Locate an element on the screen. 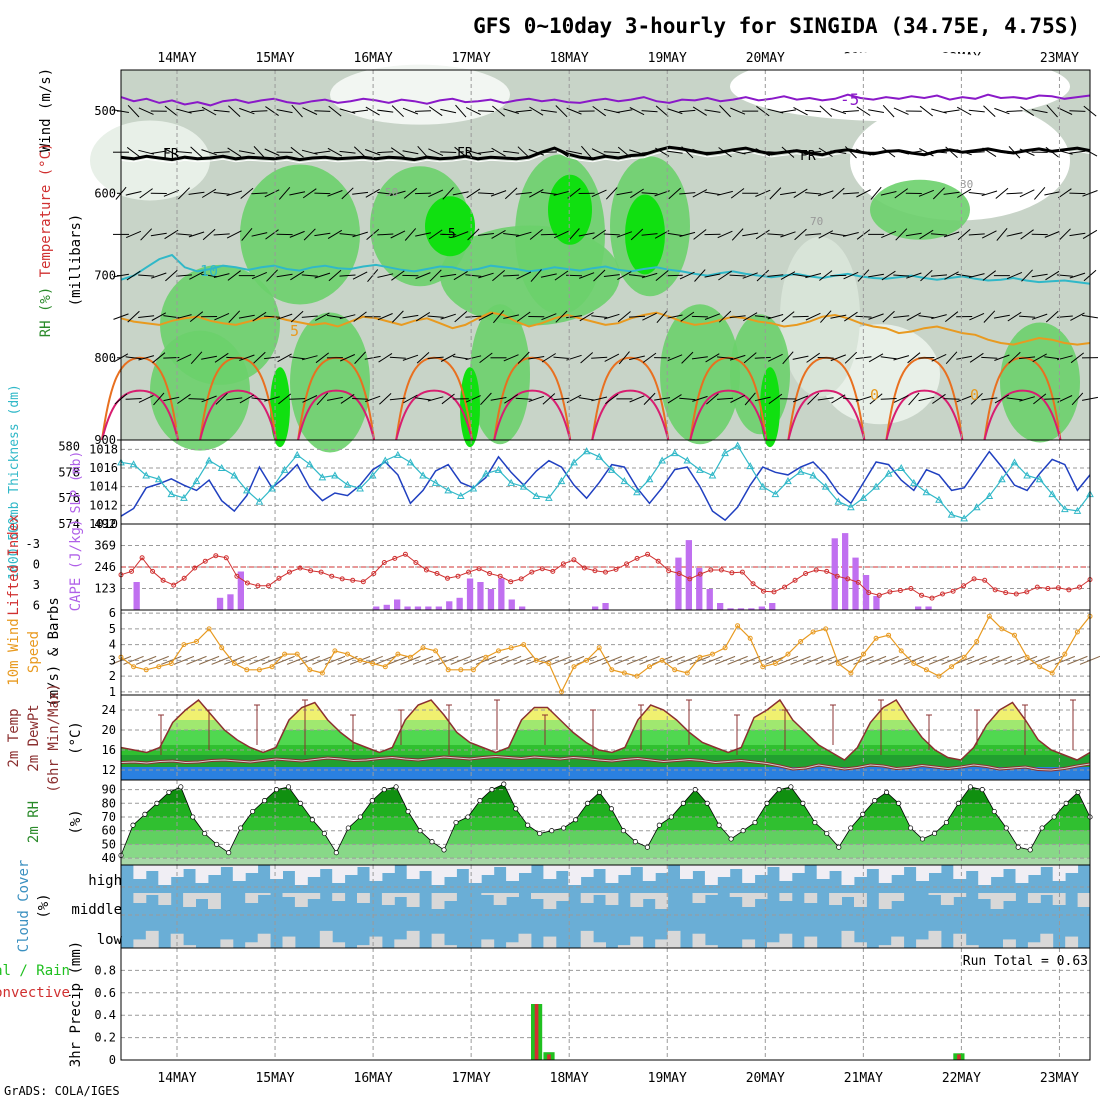 Image resolution: width=1100 pixels, height=1100 pixels. cape-bar is located at coordinates (761, 608).